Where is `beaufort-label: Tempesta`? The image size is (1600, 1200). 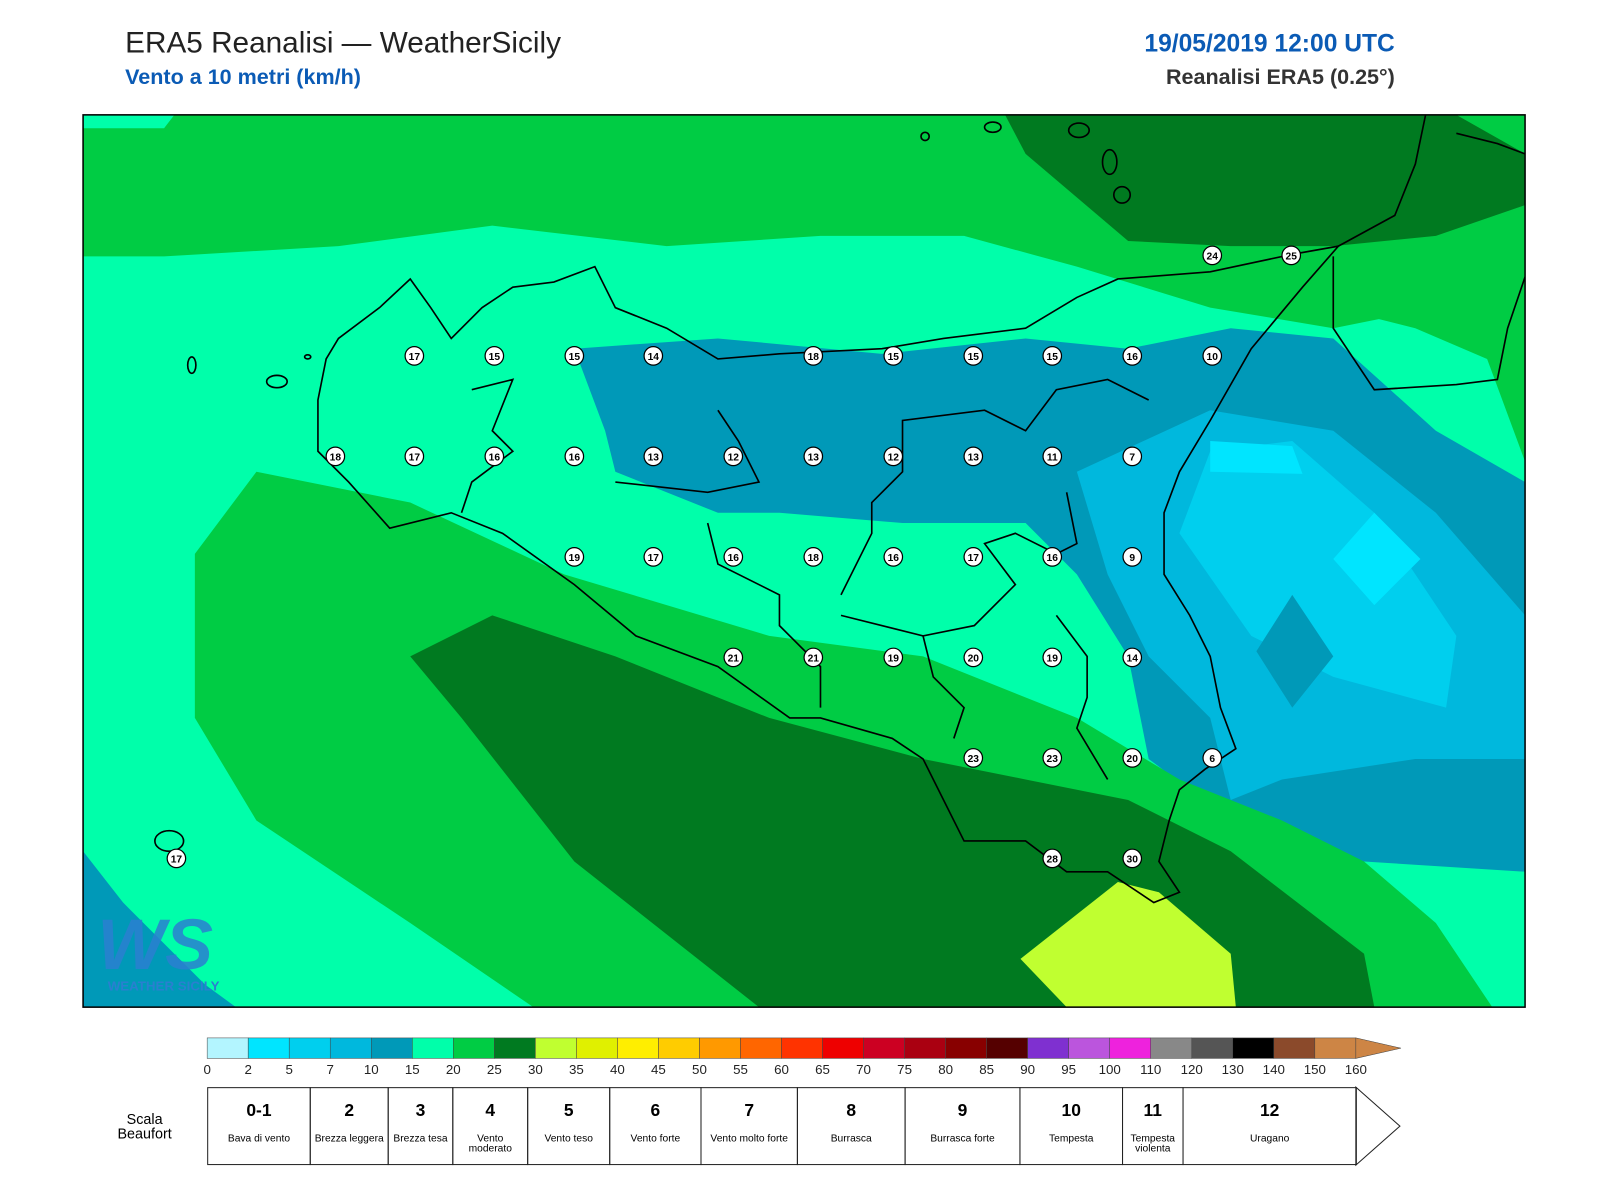 beaufort-label: Tempesta is located at coordinates (1071, 1139).